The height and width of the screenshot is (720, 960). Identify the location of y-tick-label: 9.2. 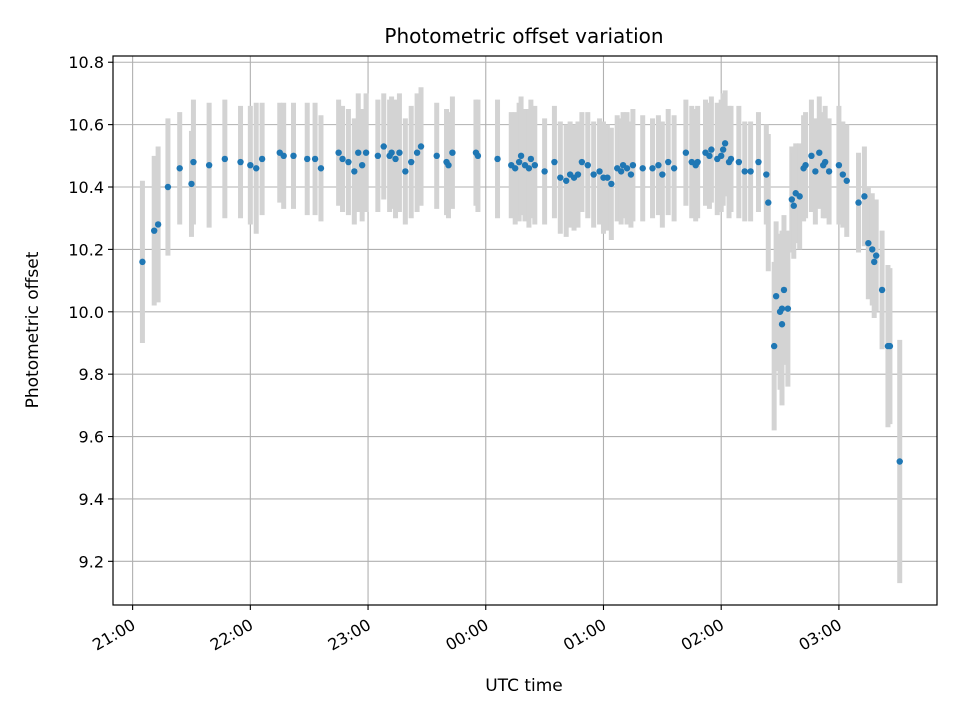
(91, 561).